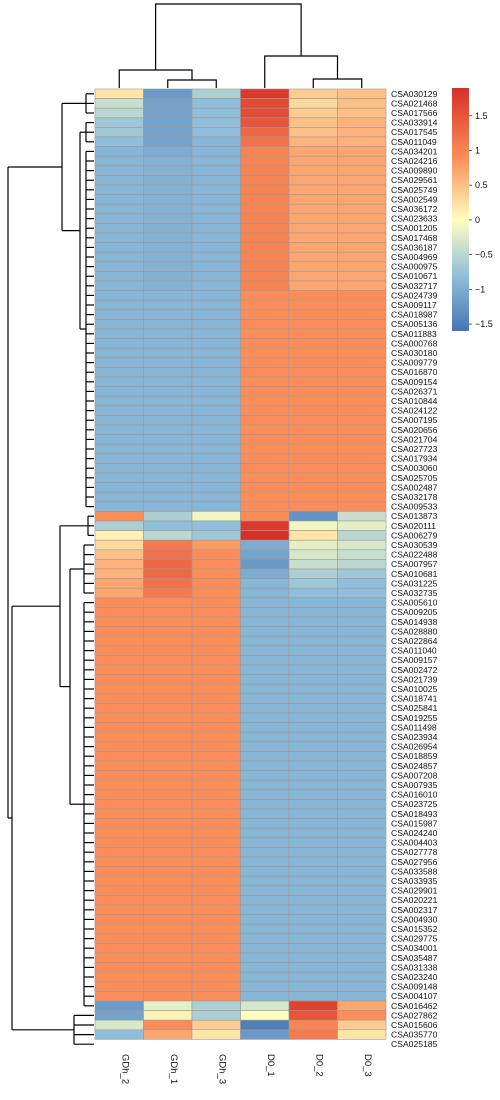 The image size is (500, 1100). What do you see at coordinates (414, 1035) in the screenshot?
I see `row-label: CSA035770` at bounding box center [414, 1035].